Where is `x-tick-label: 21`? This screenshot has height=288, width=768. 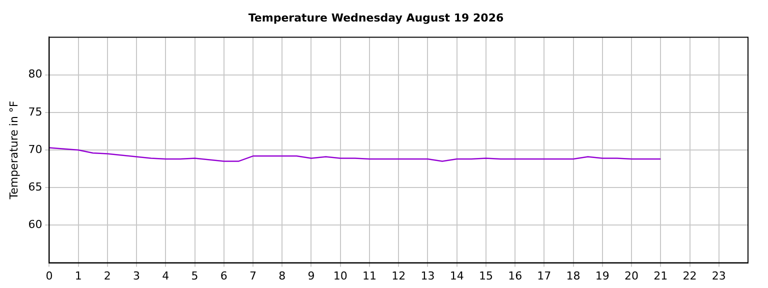 x-tick-label: 21 is located at coordinates (661, 275).